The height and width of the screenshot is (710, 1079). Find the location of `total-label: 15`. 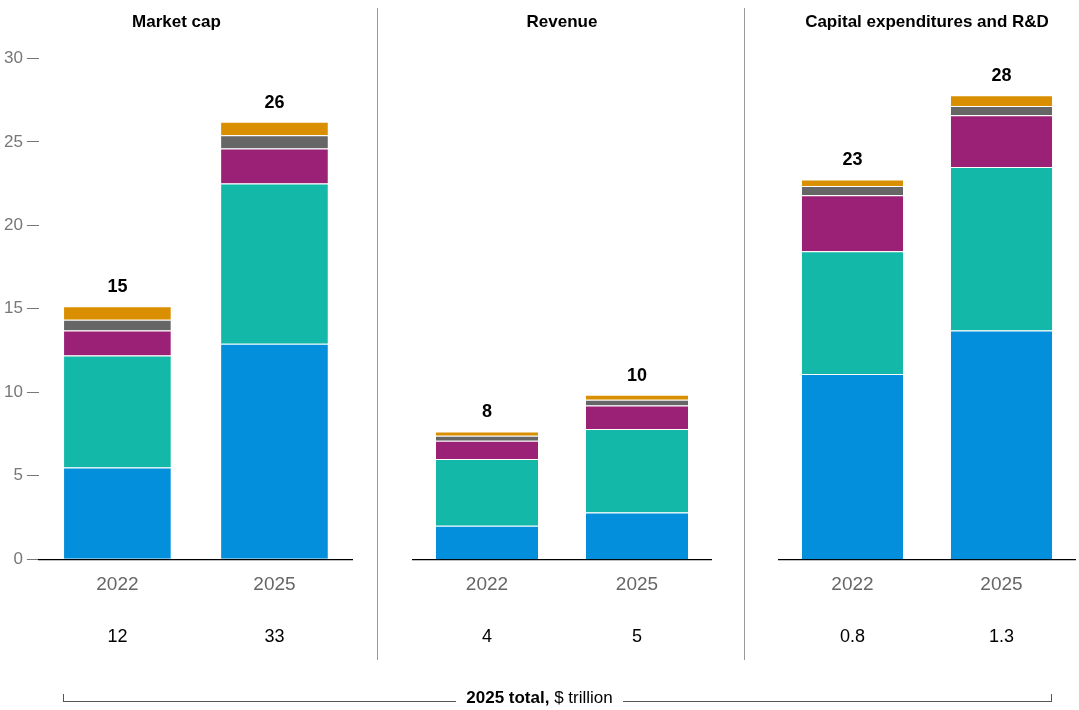

total-label: 15 is located at coordinates (117, 286).